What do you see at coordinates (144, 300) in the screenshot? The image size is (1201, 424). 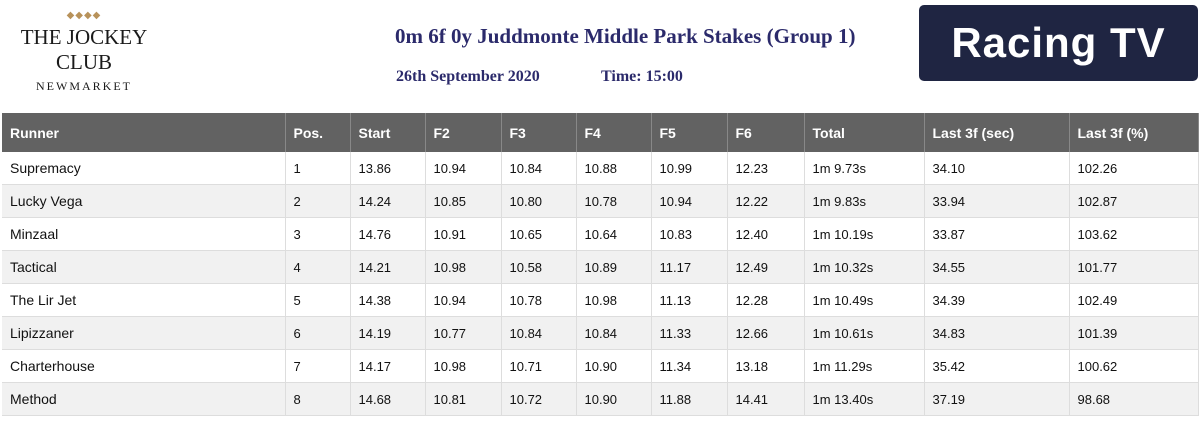 I see `table-cell: The Lir Jet` at bounding box center [144, 300].